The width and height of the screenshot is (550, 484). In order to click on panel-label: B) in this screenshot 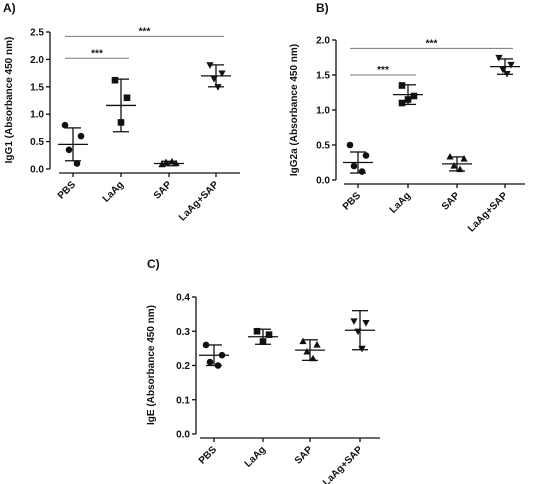, I will do `click(322, 8)`.